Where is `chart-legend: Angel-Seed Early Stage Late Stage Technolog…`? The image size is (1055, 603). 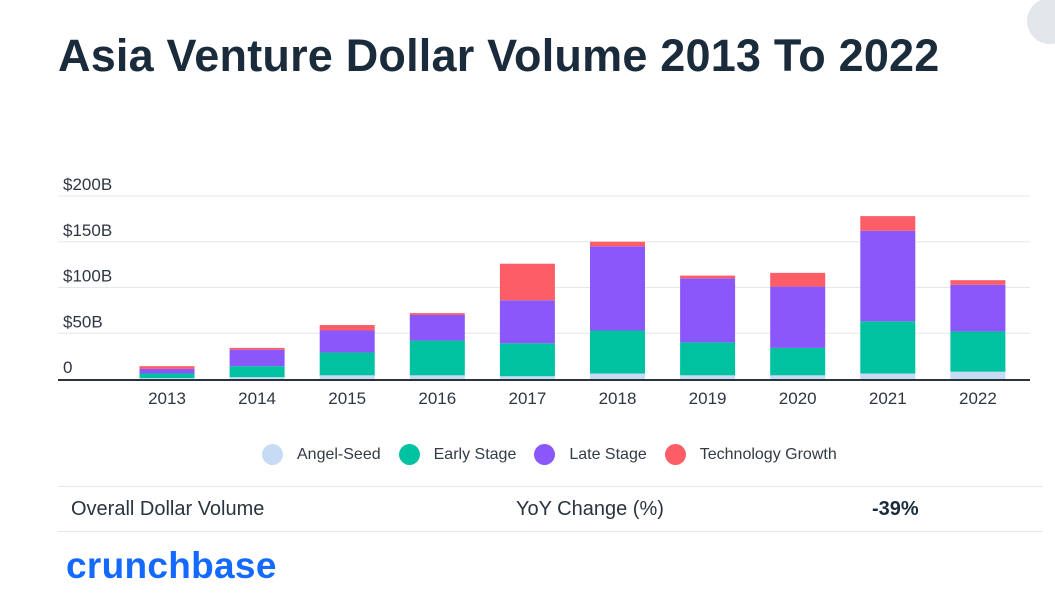 chart-legend: Angel-Seed Early Stage Late Stage Technolog… is located at coordinates (558, 454).